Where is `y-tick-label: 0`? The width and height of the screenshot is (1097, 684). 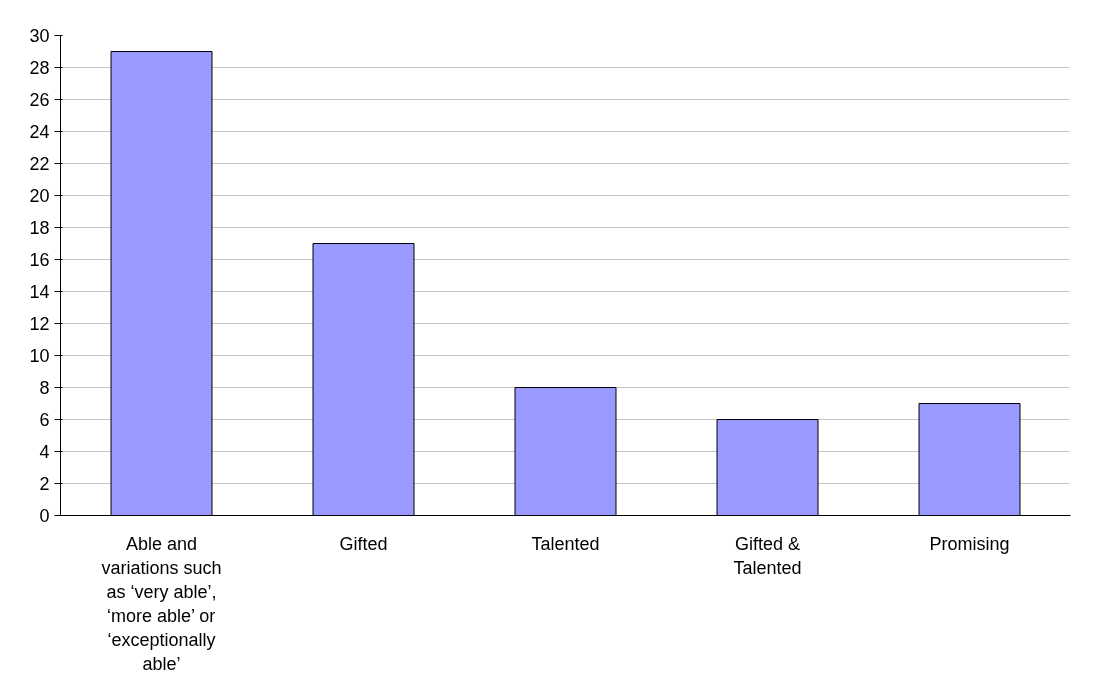 y-tick-label: 0 is located at coordinates (44, 516).